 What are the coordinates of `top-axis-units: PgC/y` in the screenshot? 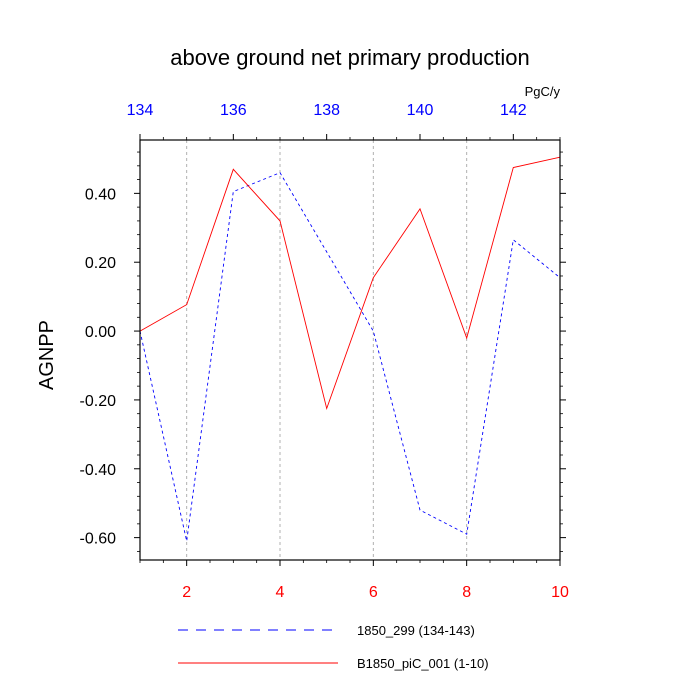 It's located at (543, 91).